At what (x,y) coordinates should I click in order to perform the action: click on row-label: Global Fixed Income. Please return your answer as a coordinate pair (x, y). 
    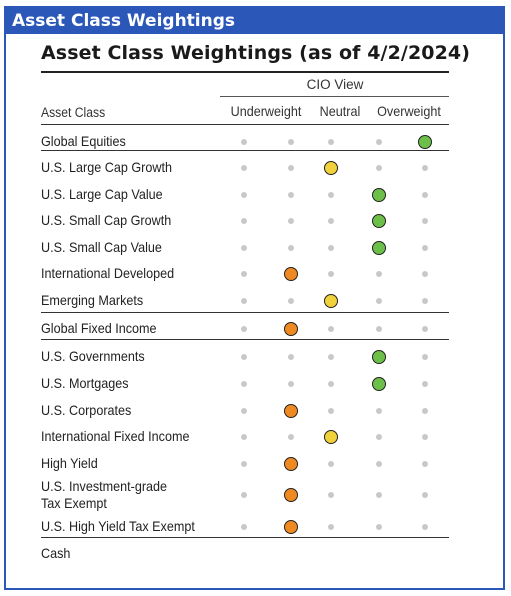
    Looking at the image, I should click on (99, 328).